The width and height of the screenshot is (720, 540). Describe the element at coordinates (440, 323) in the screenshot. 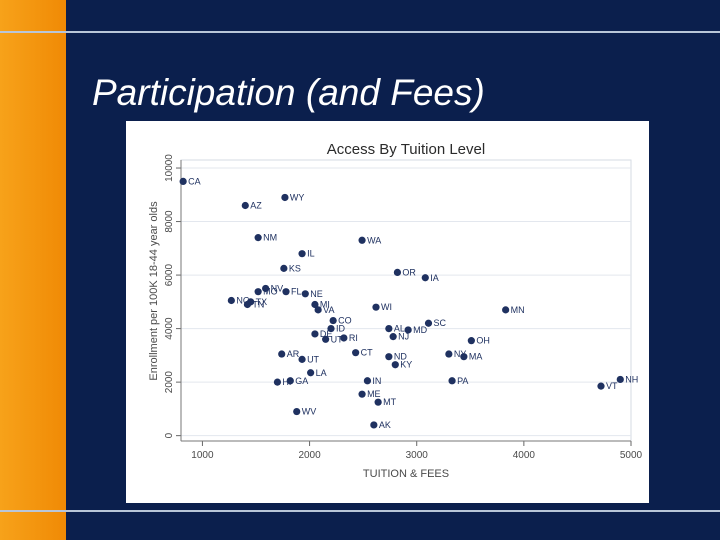

I see `data-point-label: SC` at that location.